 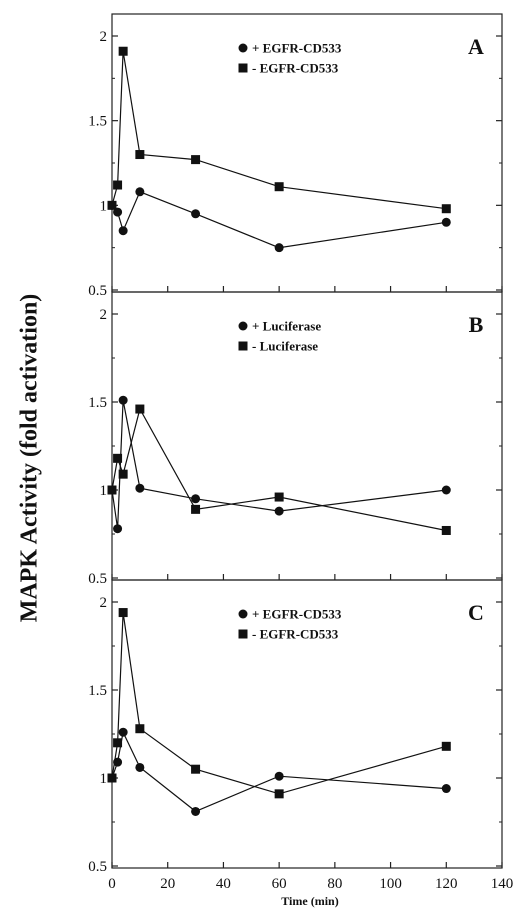 I want to click on series-line-plus, so click(x=279, y=220).